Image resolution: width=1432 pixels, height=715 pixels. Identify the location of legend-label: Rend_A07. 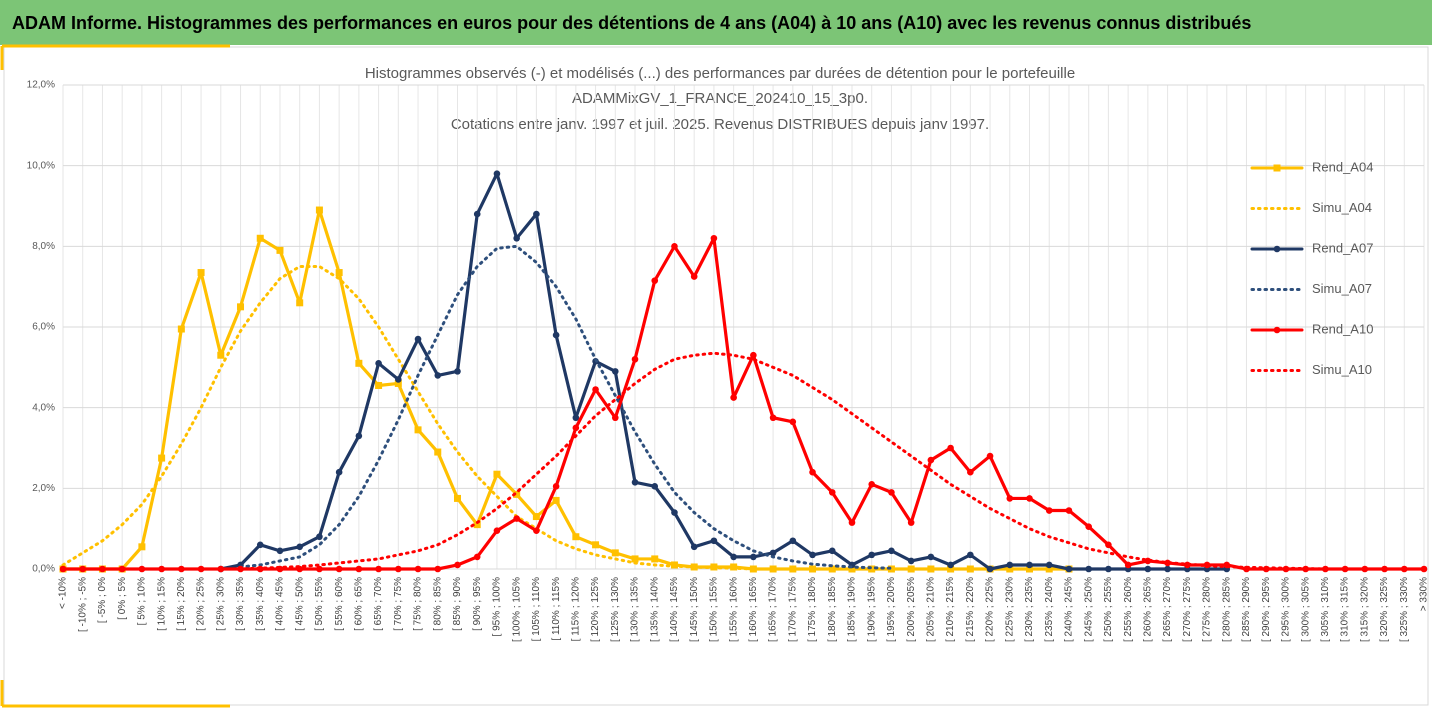
(1342, 247).